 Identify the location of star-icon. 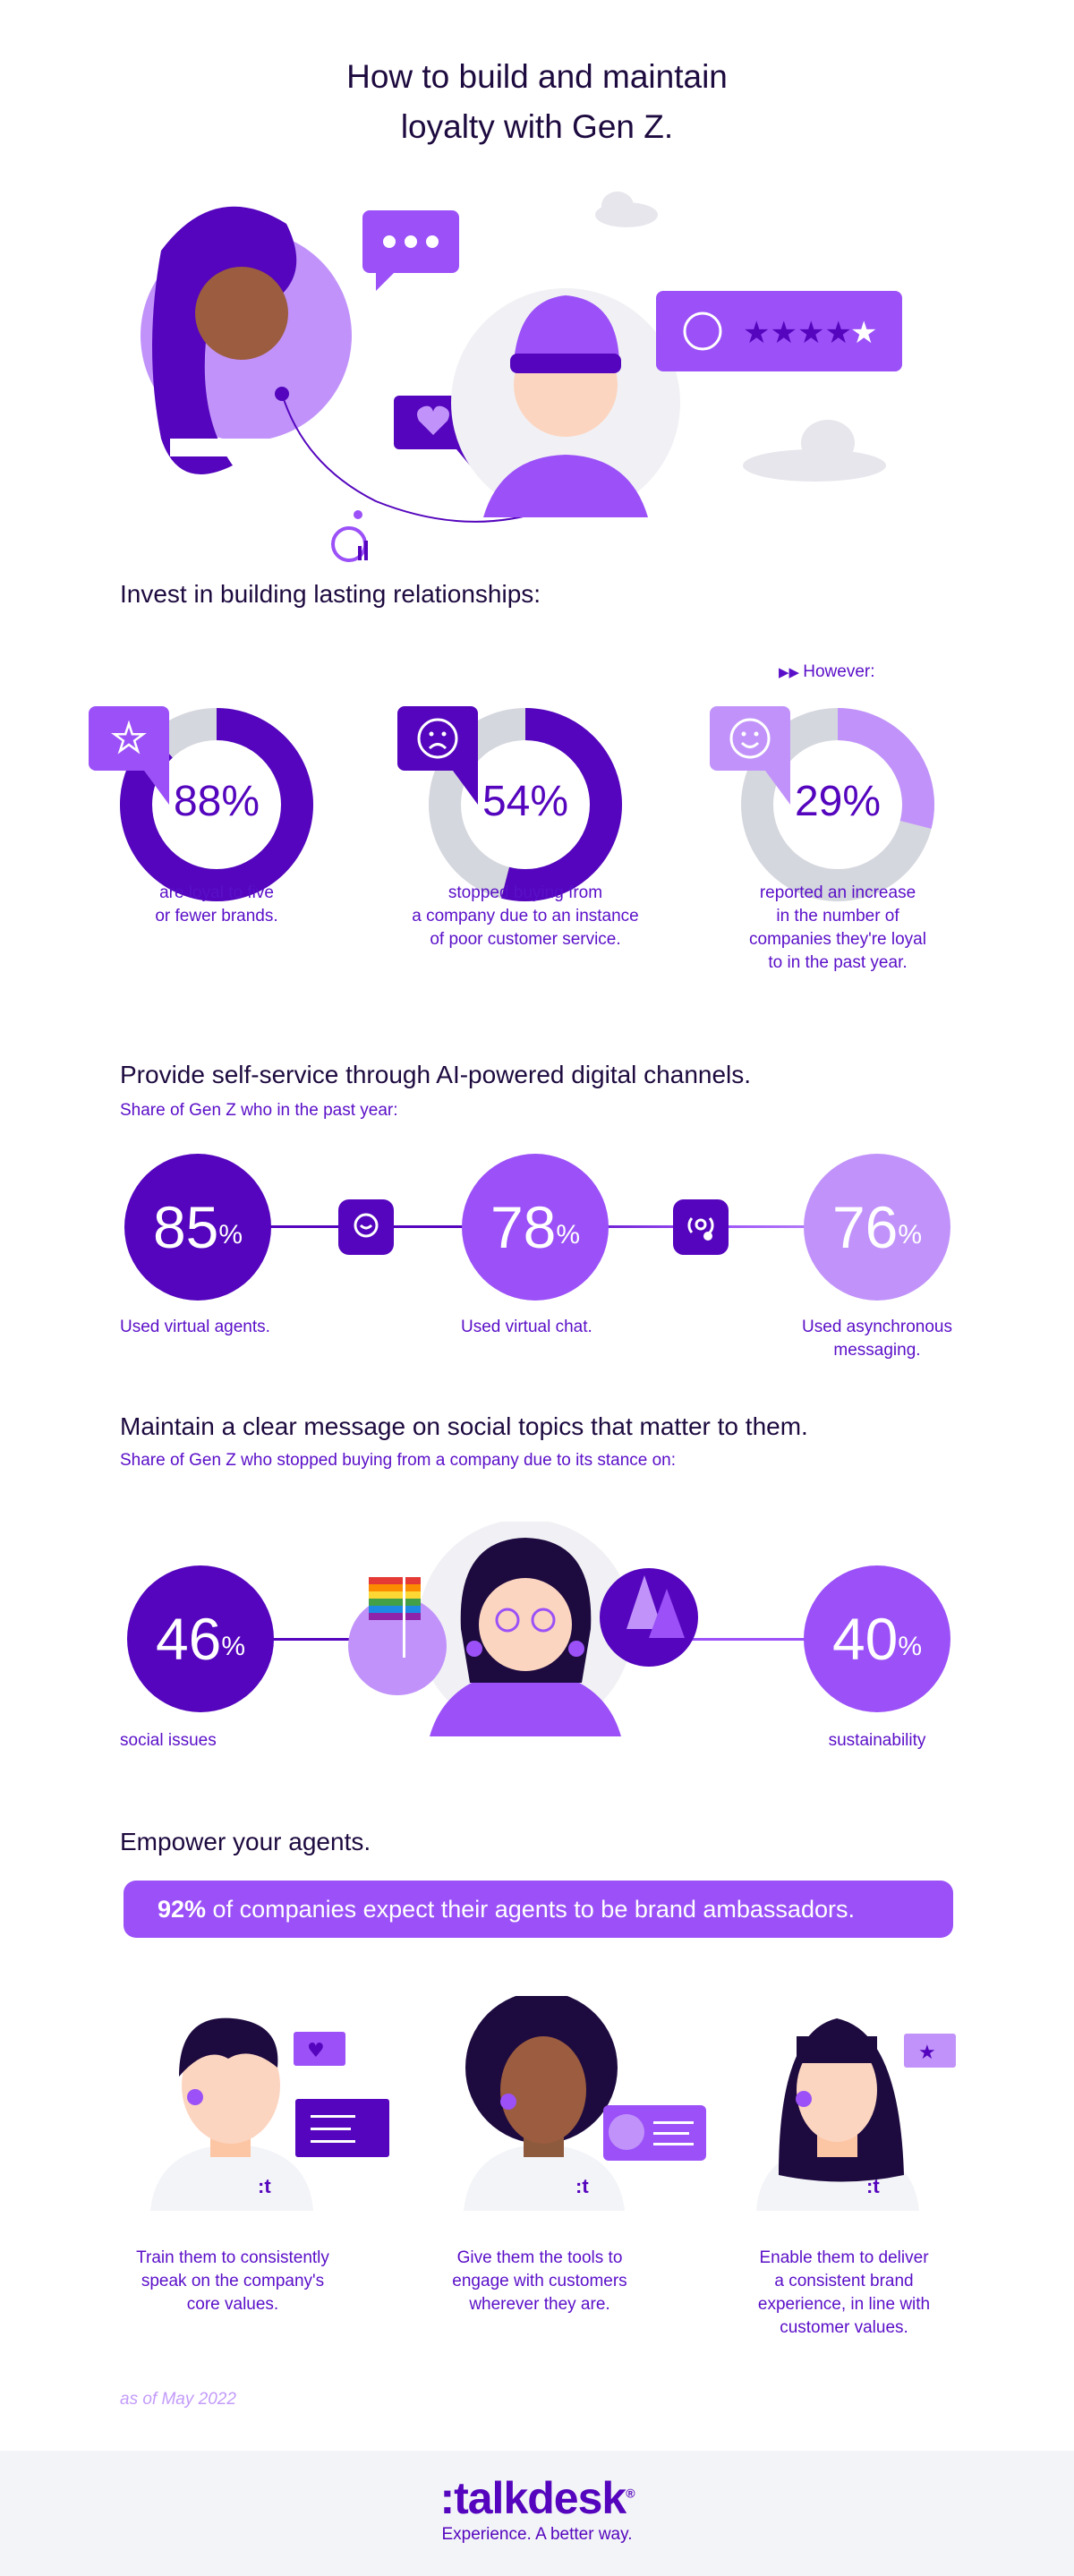
(930, 2051).